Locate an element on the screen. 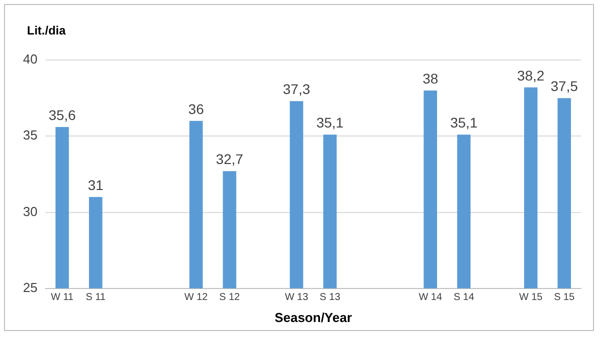  data-label: 38,2 is located at coordinates (531, 75).